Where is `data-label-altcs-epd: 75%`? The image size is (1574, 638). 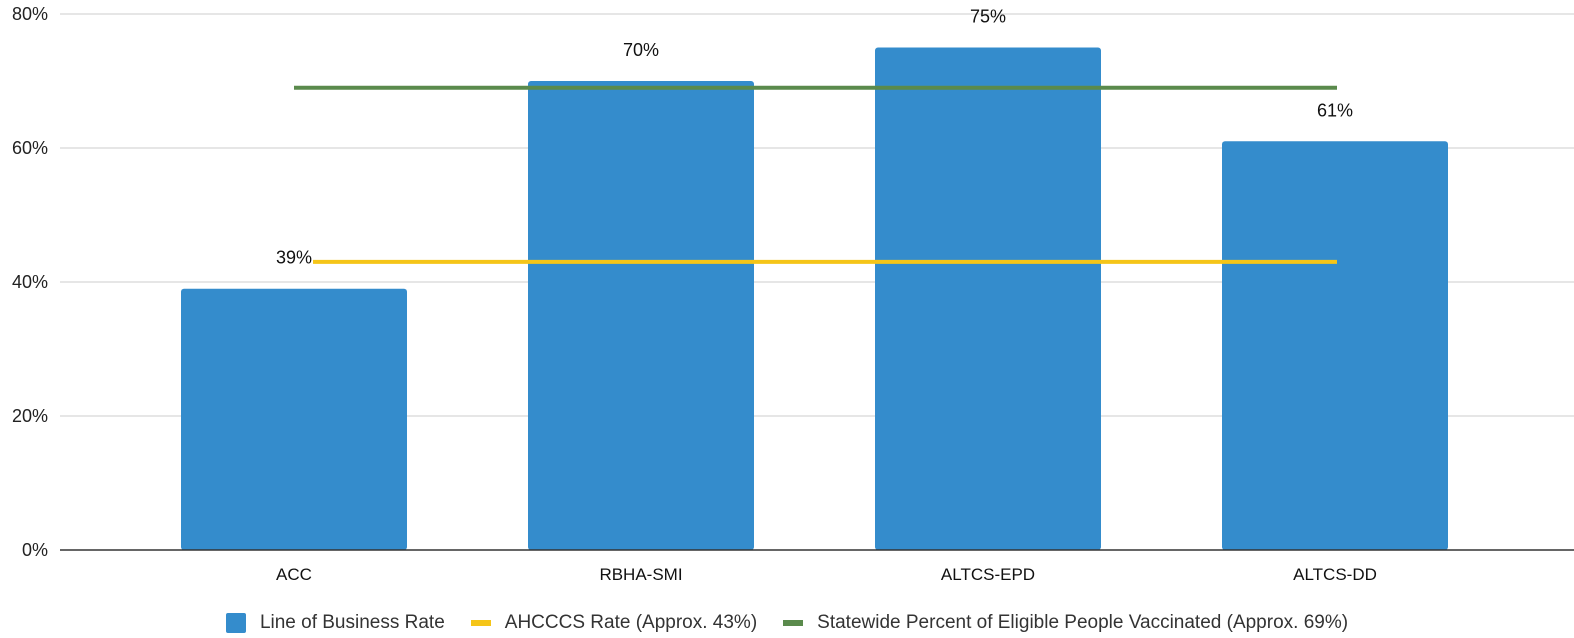
data-label-altcs-epd: 75% is located at coordinates (988, 17).